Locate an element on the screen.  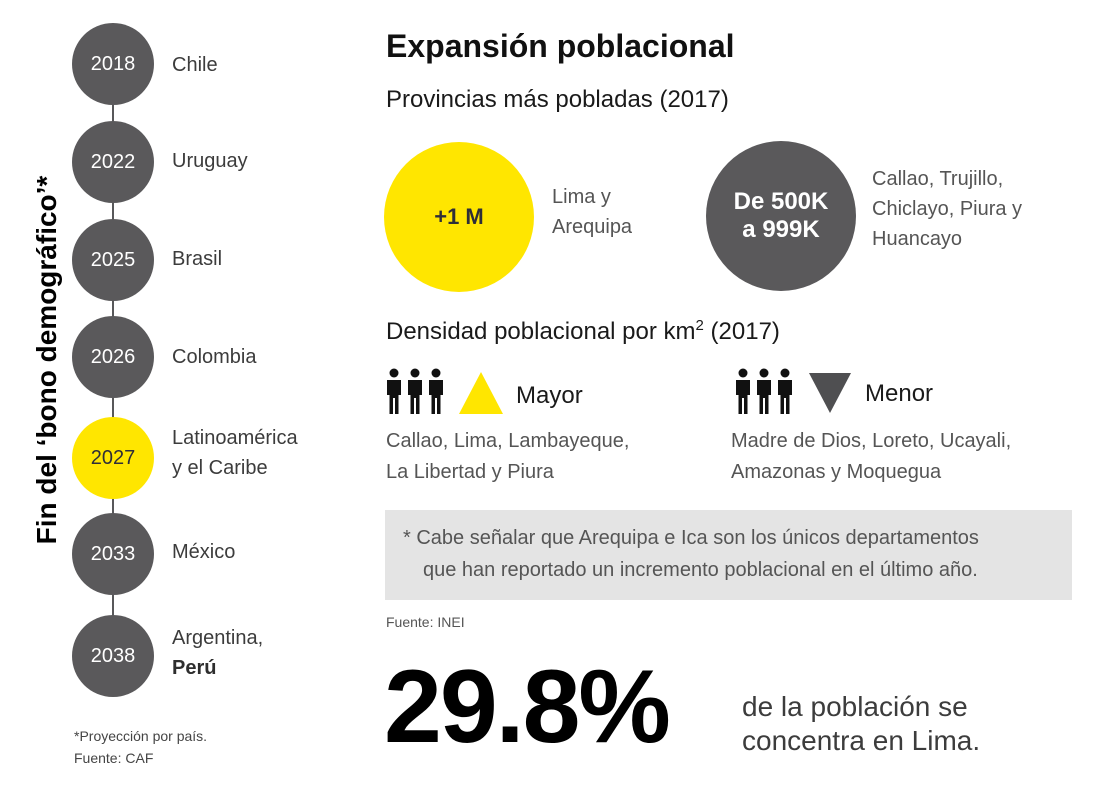
list-line: Amazonas y Moquegua is located at coordinates (836, 472).